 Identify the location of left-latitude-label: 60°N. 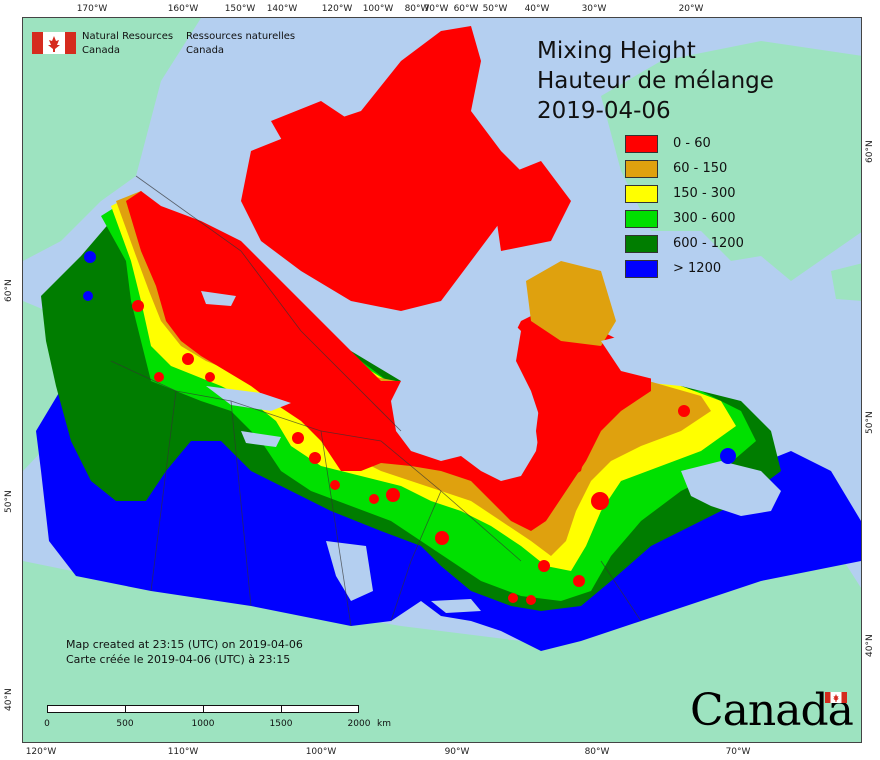
(9, 290).